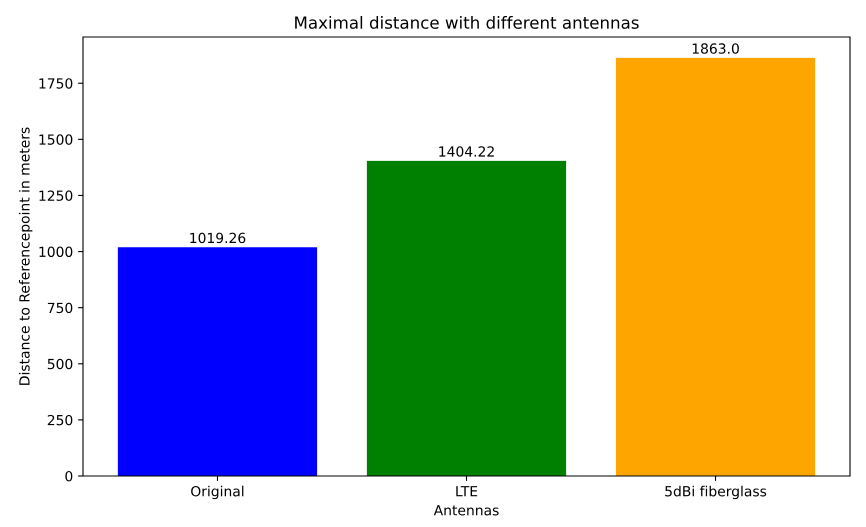 This screenshot has width=866, height=527. Describe the element at coordinates (60, 420) in the screenshot. I see `y-tick-label: 250` at that location.